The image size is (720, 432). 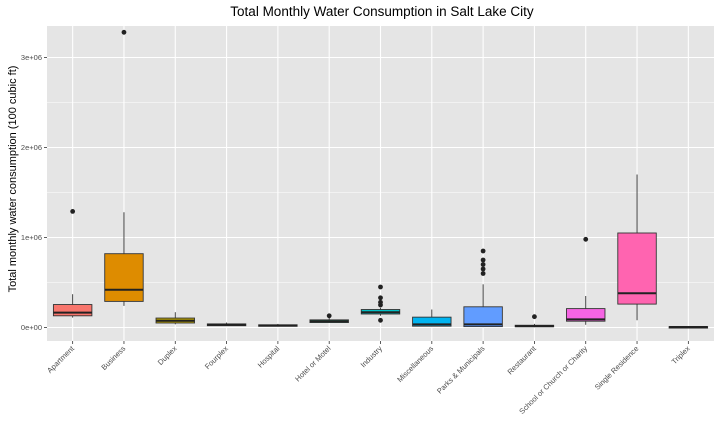 What do you see at coordinates (313, 364) in the screenshot?
I see `x-tick-label: Hotel or Motel` at bounding box center [313, 364].